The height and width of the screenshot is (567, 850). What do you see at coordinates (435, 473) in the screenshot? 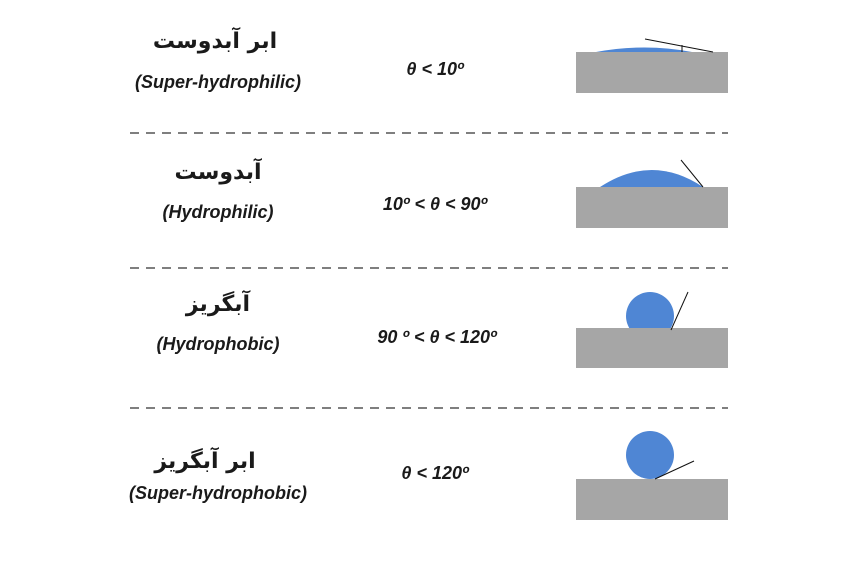
I see `angle-label: θ < 120º` at bounding box center [435, 473].